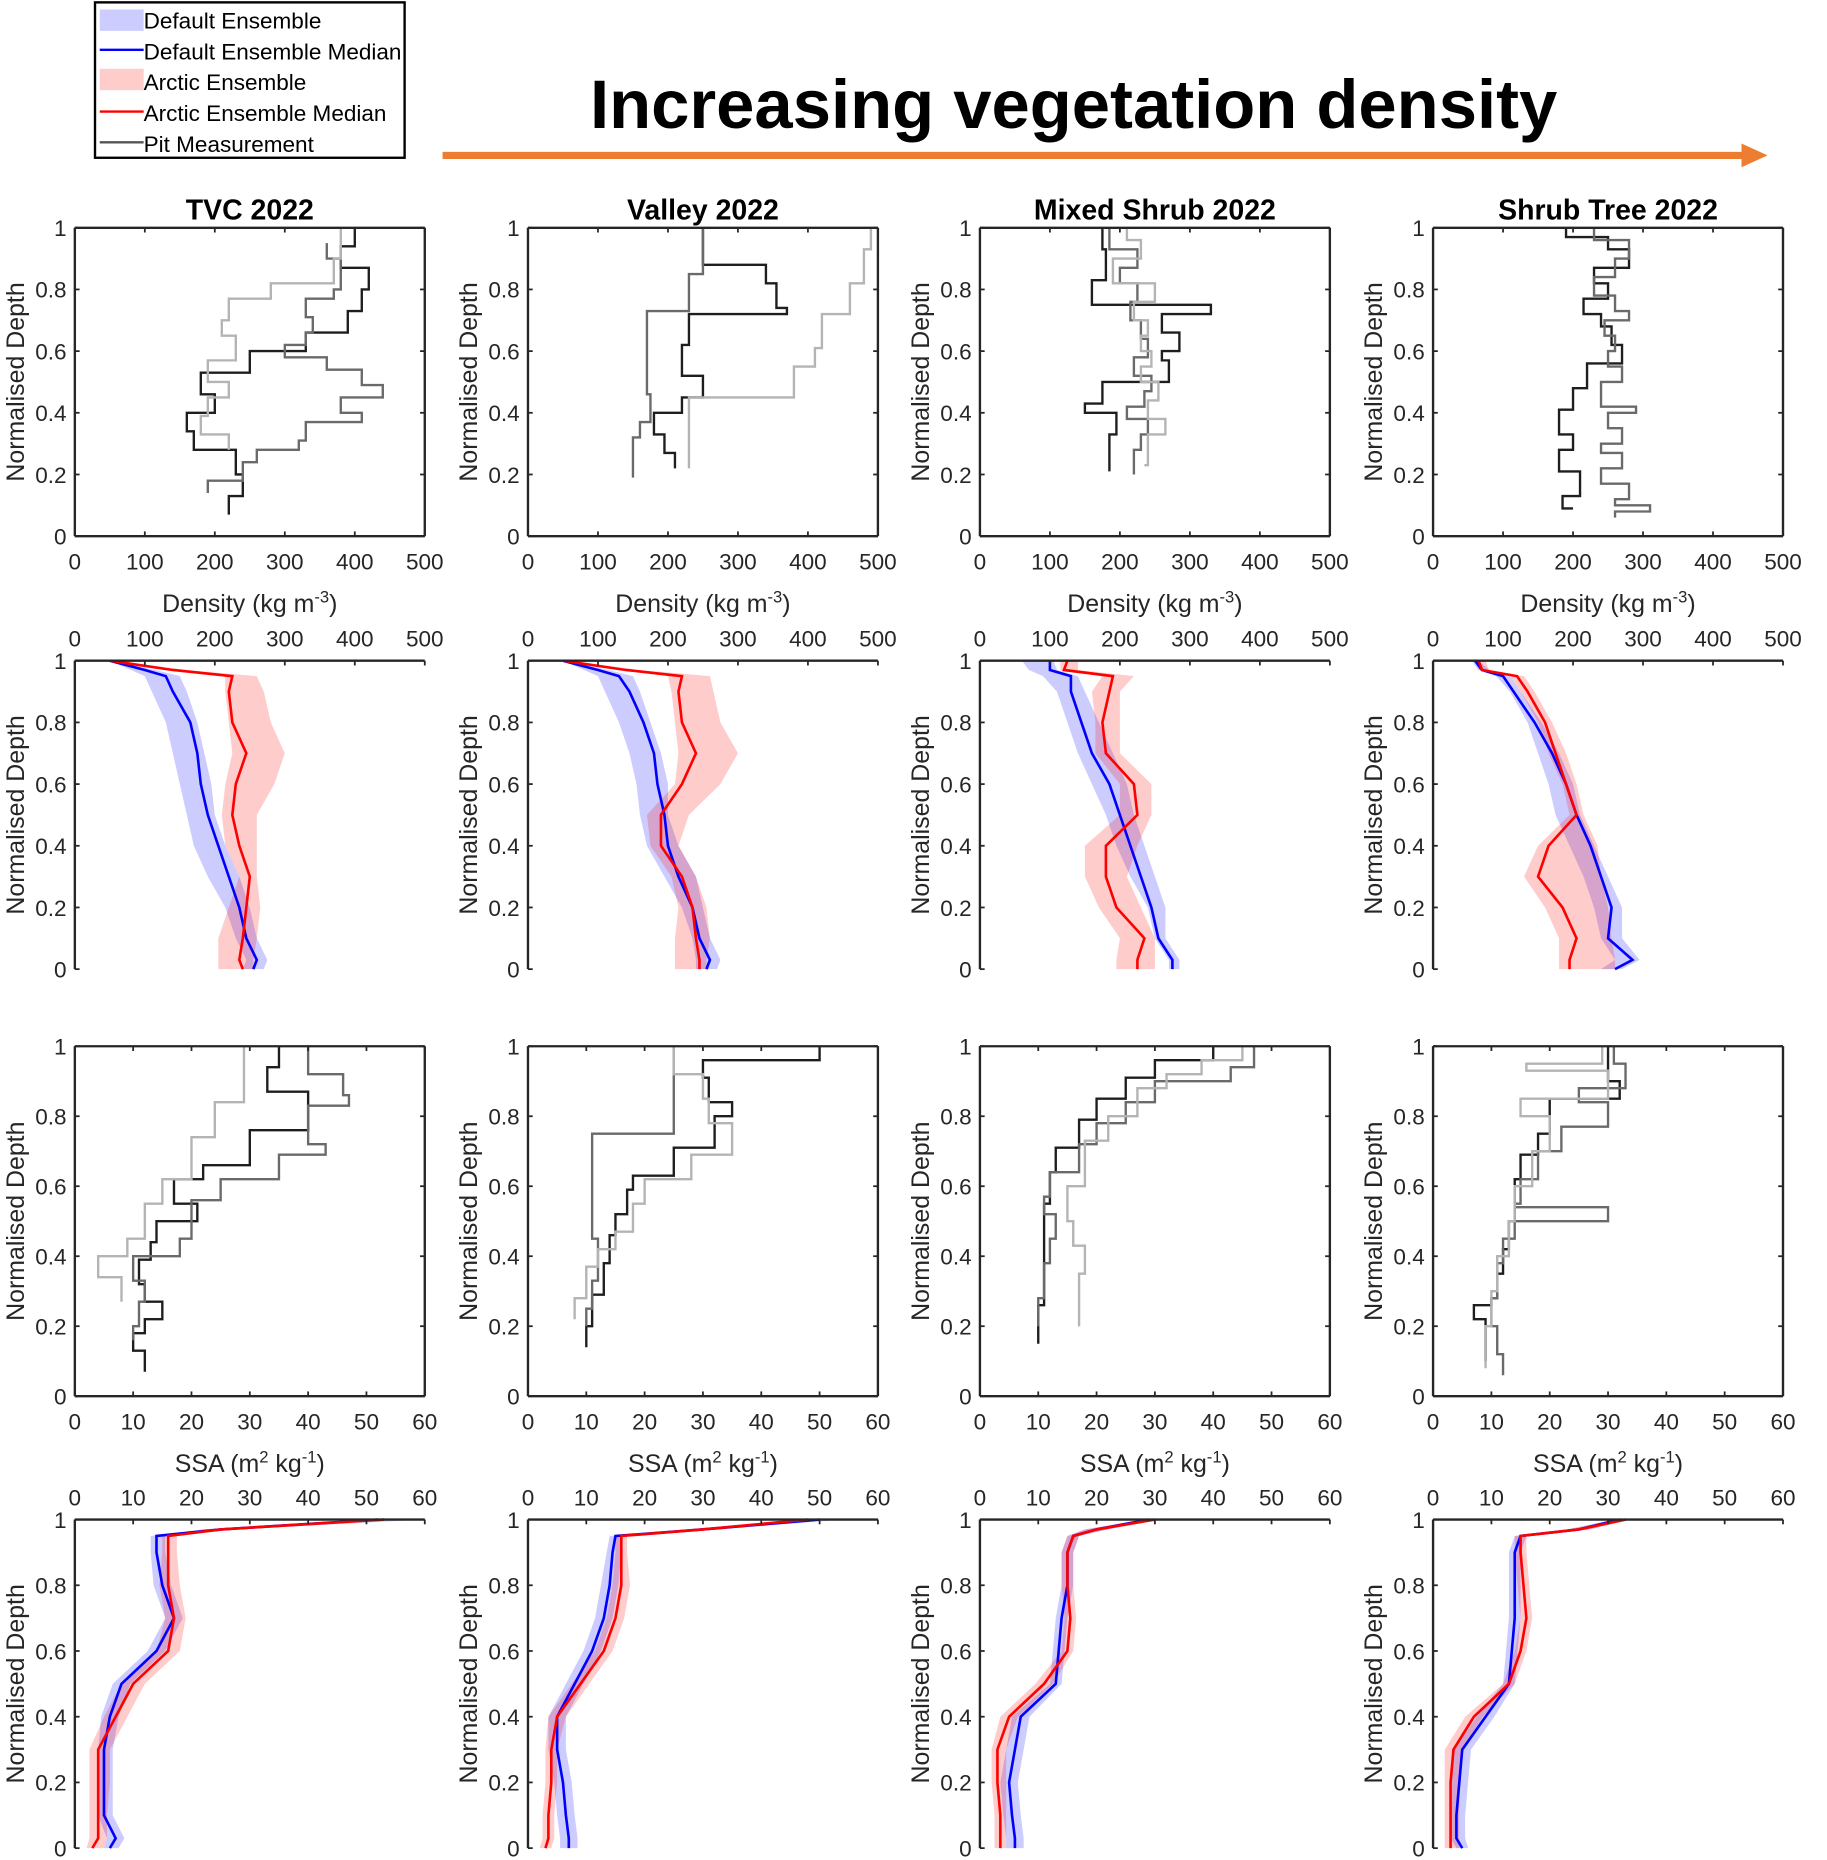 The width and height of the screenshot is (1827, 1860). What do you see at coordinates (1408, 723) in the screenshot?
I see `y-tick-label: 0.8` at bounding box center [1408, 723].